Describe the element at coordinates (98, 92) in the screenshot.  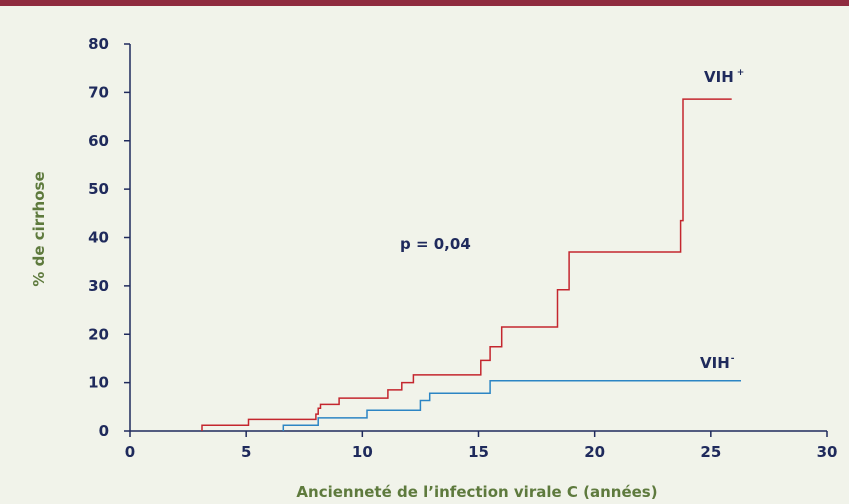
I see `y-tick-label: 70` at that location.